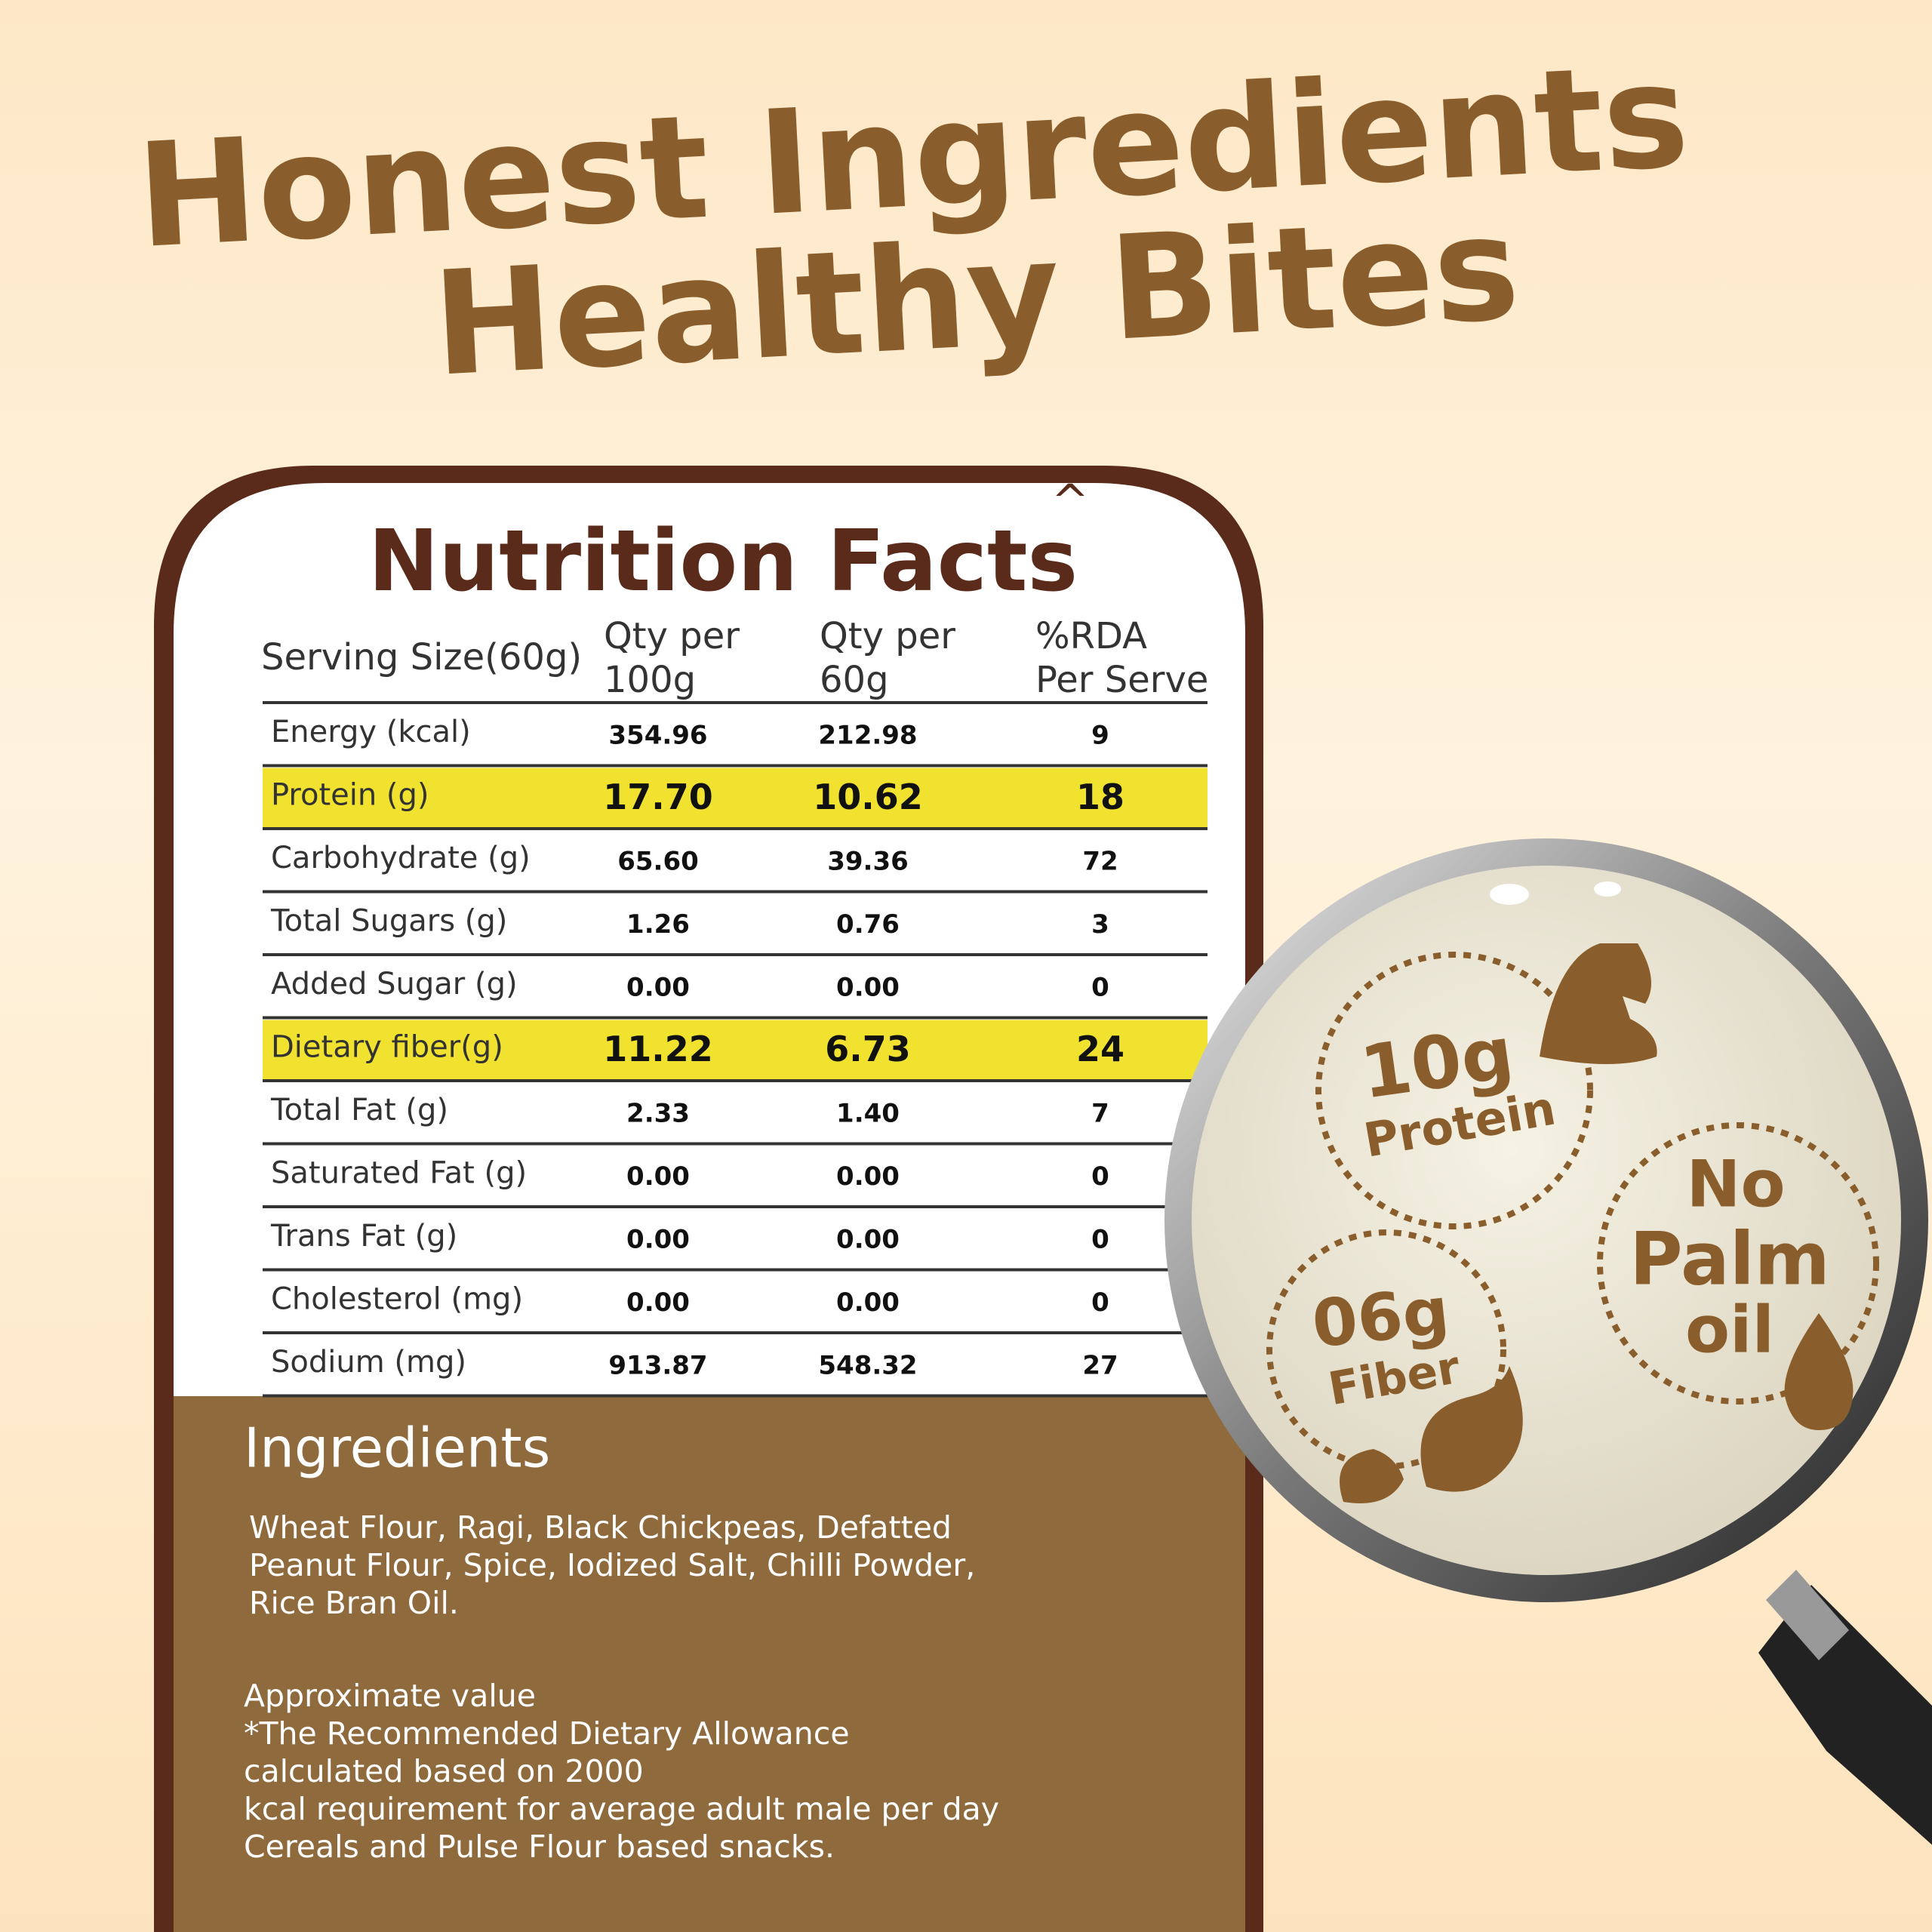 This screenshot has width=1932, height=1932. What do you see at coordinates (387, 1047) in the screenshot?
I see `row-label: Dietary fiber(g)` at bounding box center [387, 1047].